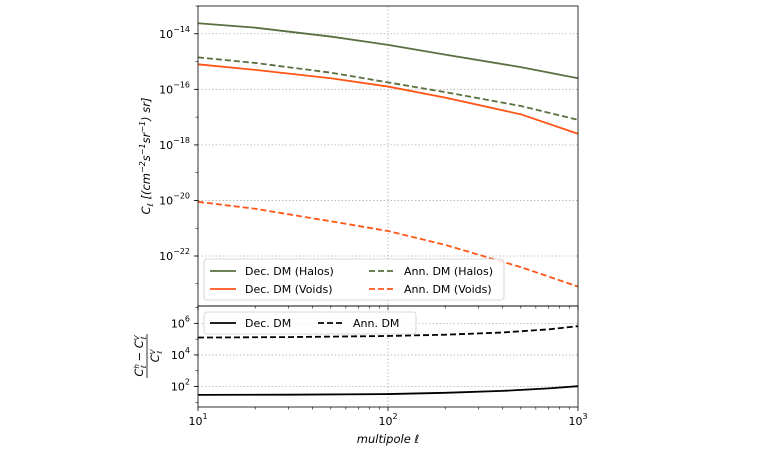 This screenshot has width=758, height=449. What do you see at coordinates (448, 271) in the screenshot?
I see `legend-label-ann-halos: Ann. DM (Halos)` at bounding box center [448, 271].